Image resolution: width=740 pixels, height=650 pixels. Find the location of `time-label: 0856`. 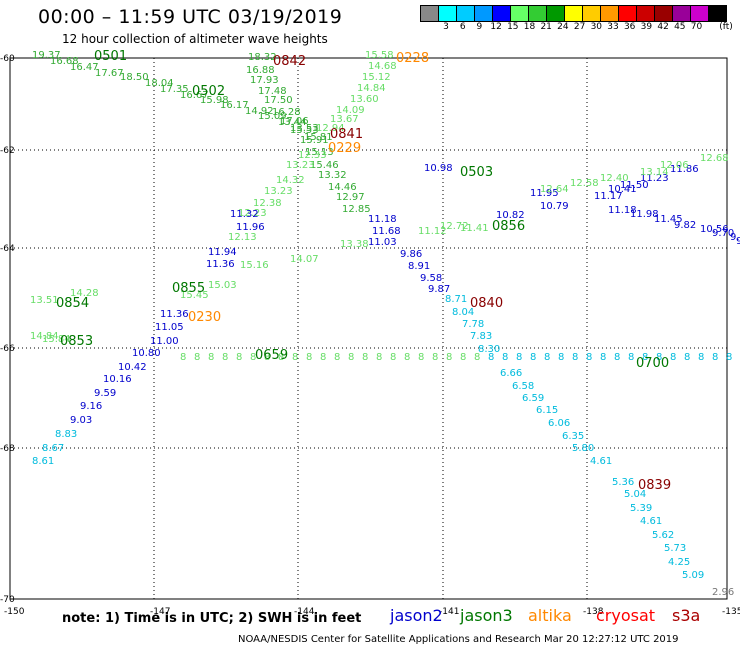

time-label: 0856 is located at coordinates (508, 226).